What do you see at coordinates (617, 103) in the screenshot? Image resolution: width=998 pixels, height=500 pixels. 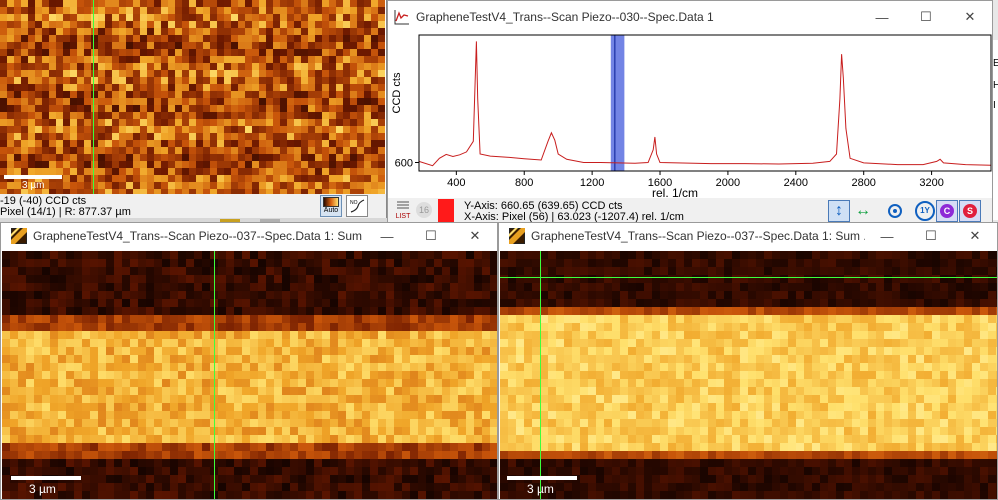 I see `highlight-band` at bounding box center [617, 103].